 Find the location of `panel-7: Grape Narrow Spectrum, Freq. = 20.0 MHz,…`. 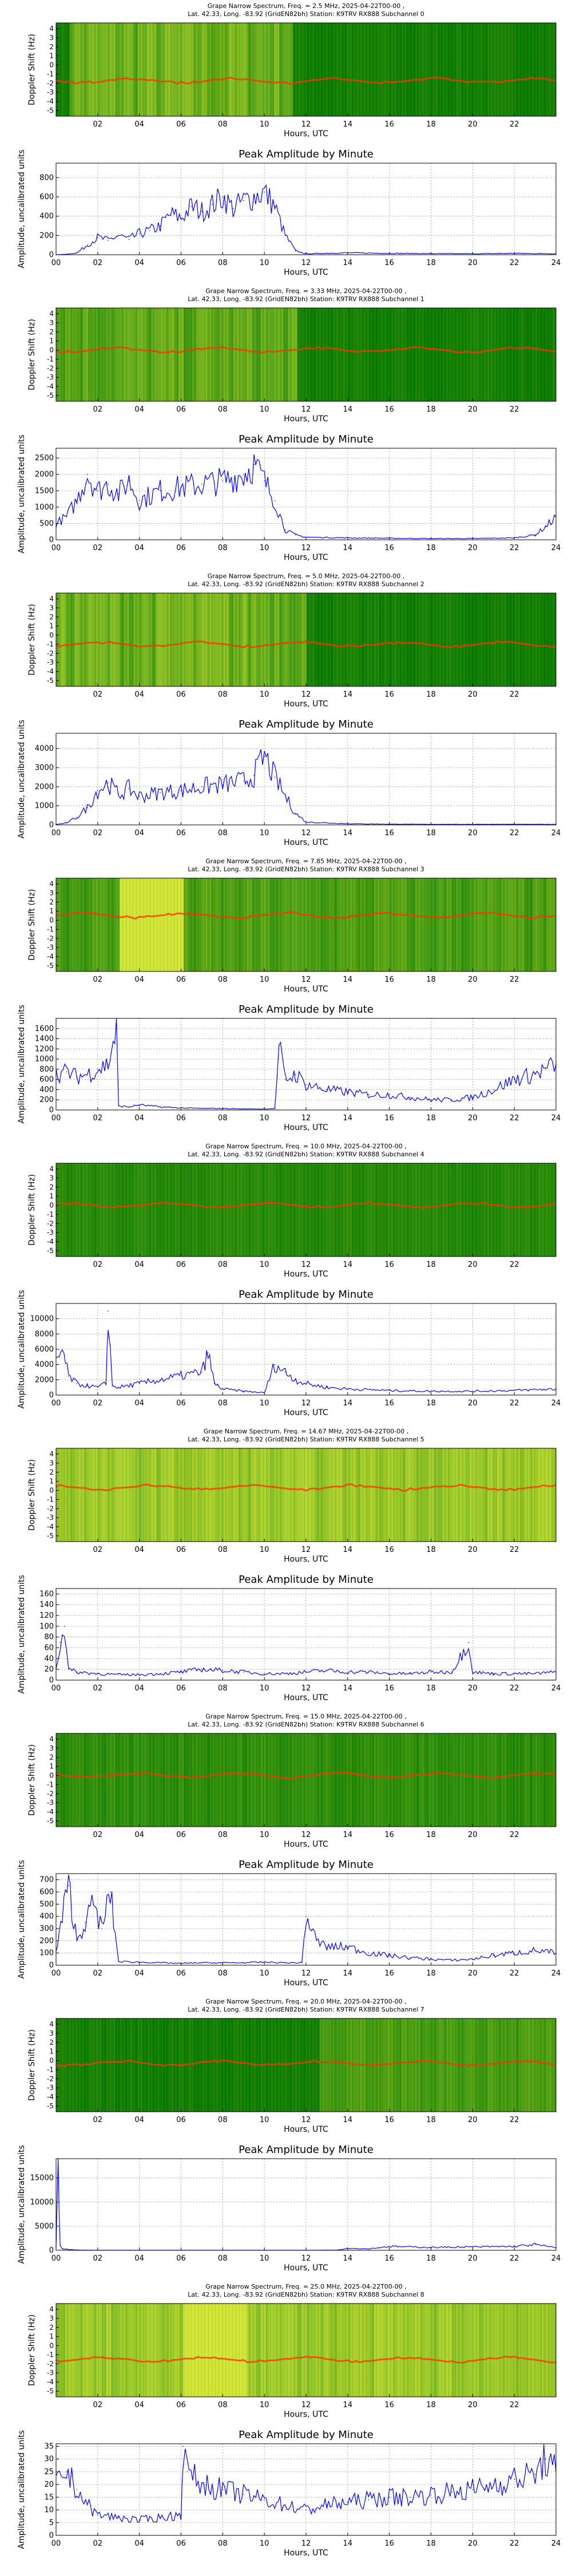

panel-7: Grape Narrow Spectrum, Freq. = 20.0 MHz,… is located at coordinates (289, 2135).